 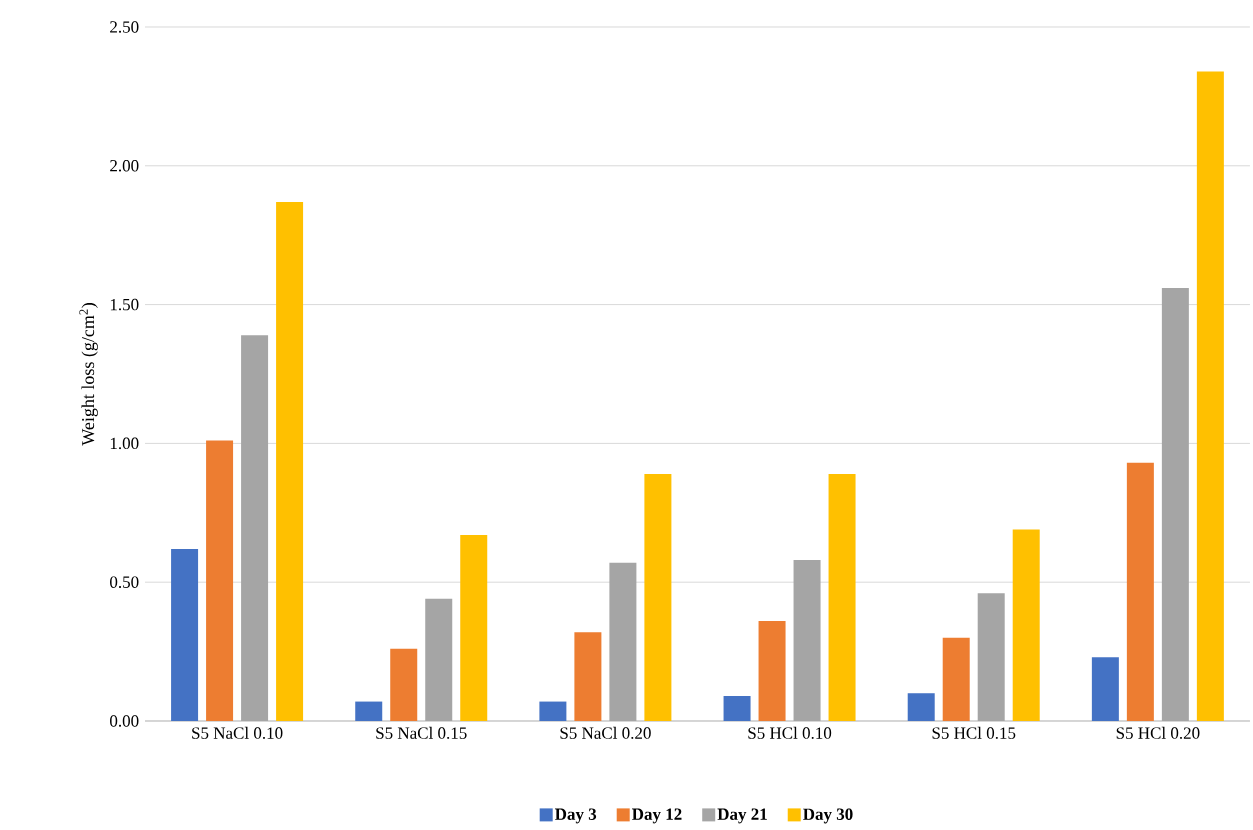 I want to click on legend-label: Day 30, so click(x=828, y=816).